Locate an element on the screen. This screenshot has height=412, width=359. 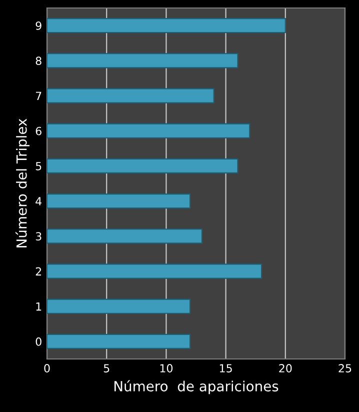
y-tick-label: 3 is located at coordinates (39, 236).